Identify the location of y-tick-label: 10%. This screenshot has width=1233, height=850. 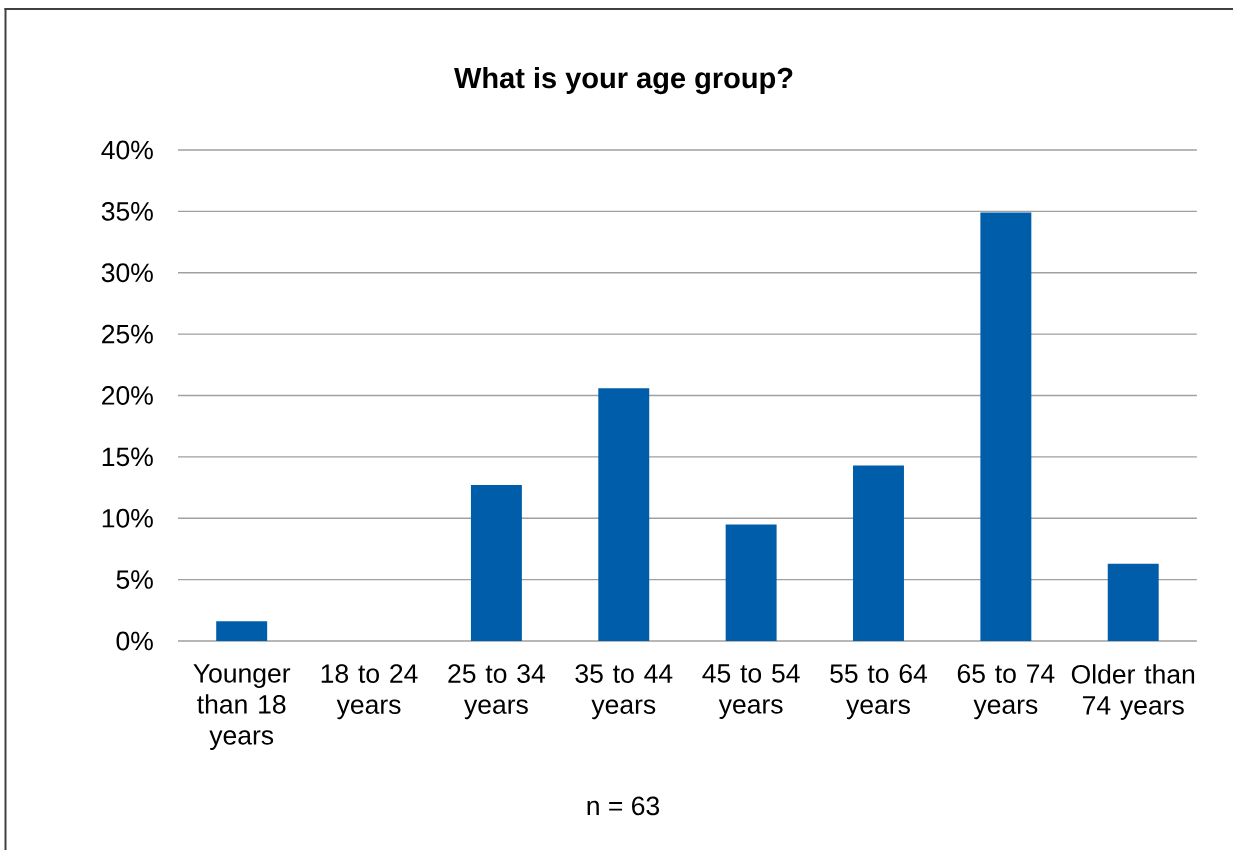
(127, 518).